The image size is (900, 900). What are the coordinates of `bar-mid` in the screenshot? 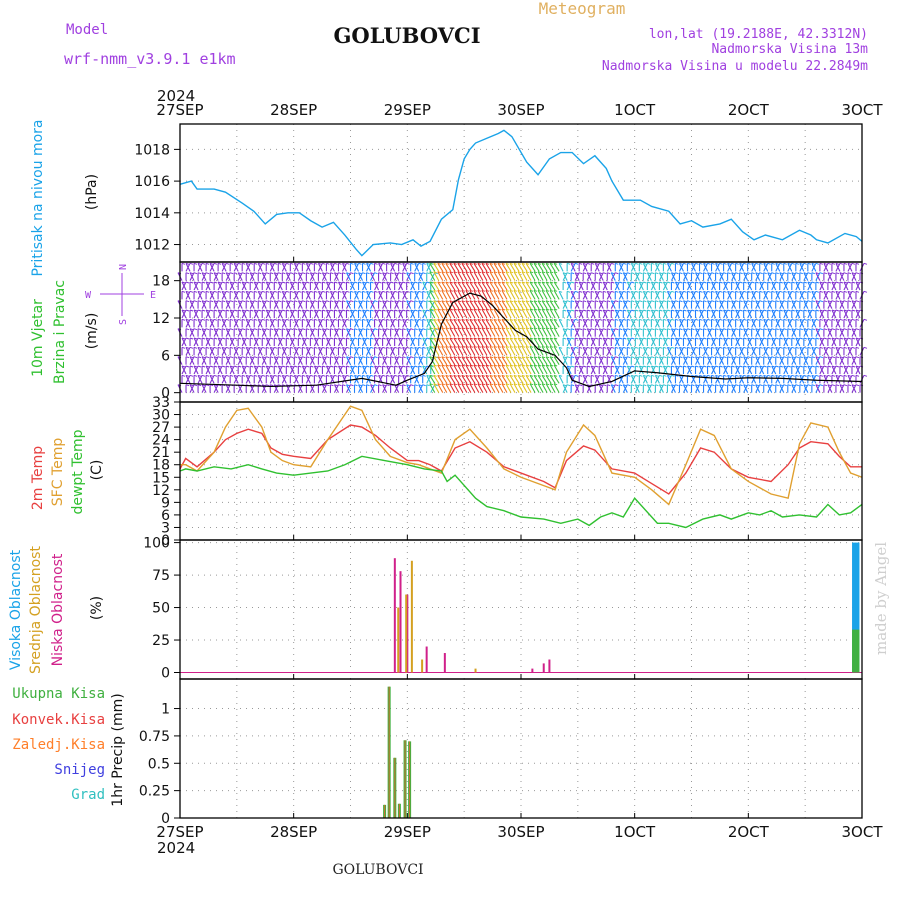 It's located at (422, 666).